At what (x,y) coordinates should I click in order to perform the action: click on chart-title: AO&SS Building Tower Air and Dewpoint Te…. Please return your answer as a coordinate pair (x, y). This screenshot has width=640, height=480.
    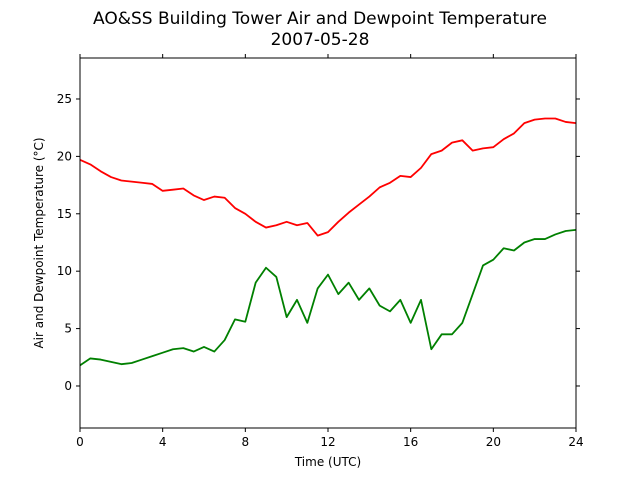
    Looking at the image, I should click on (320, 19).